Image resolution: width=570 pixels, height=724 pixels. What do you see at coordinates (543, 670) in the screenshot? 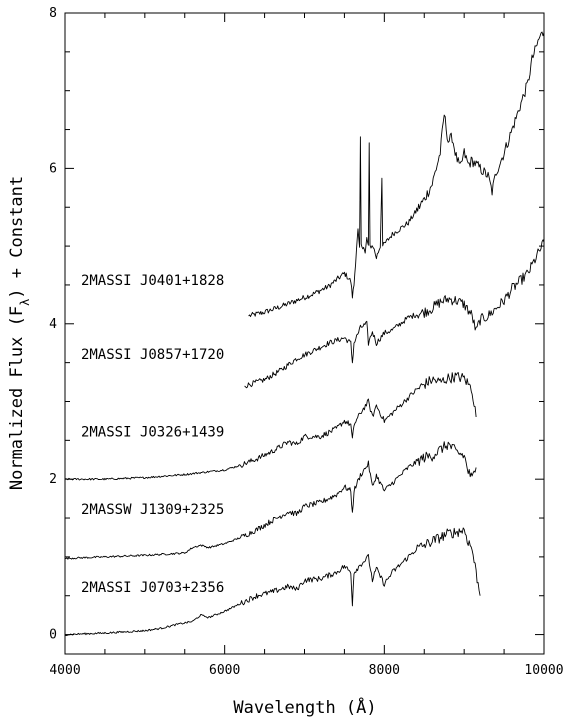
I see `x-tick-label: 10000` at bounding box center [543, 670].